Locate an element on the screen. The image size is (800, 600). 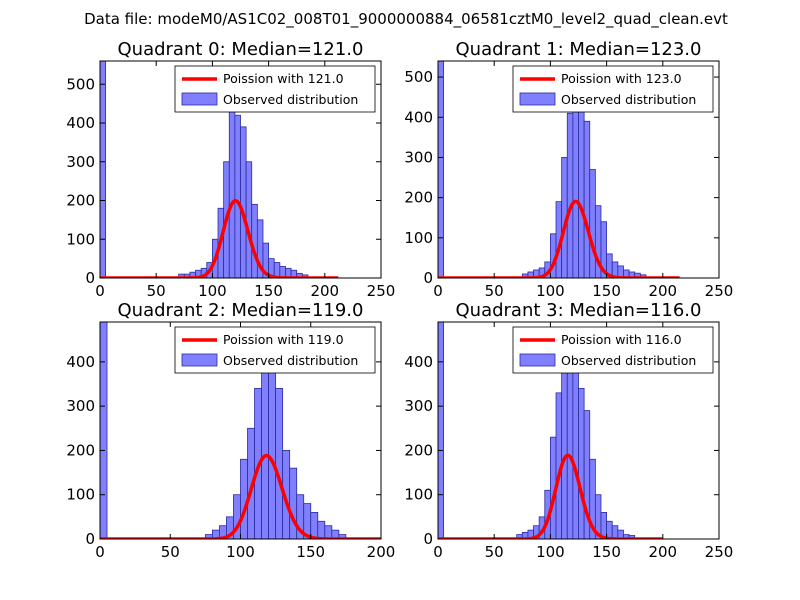
legend: Poission with 119.0 Observed distribution is located at coordinates (275, 350).